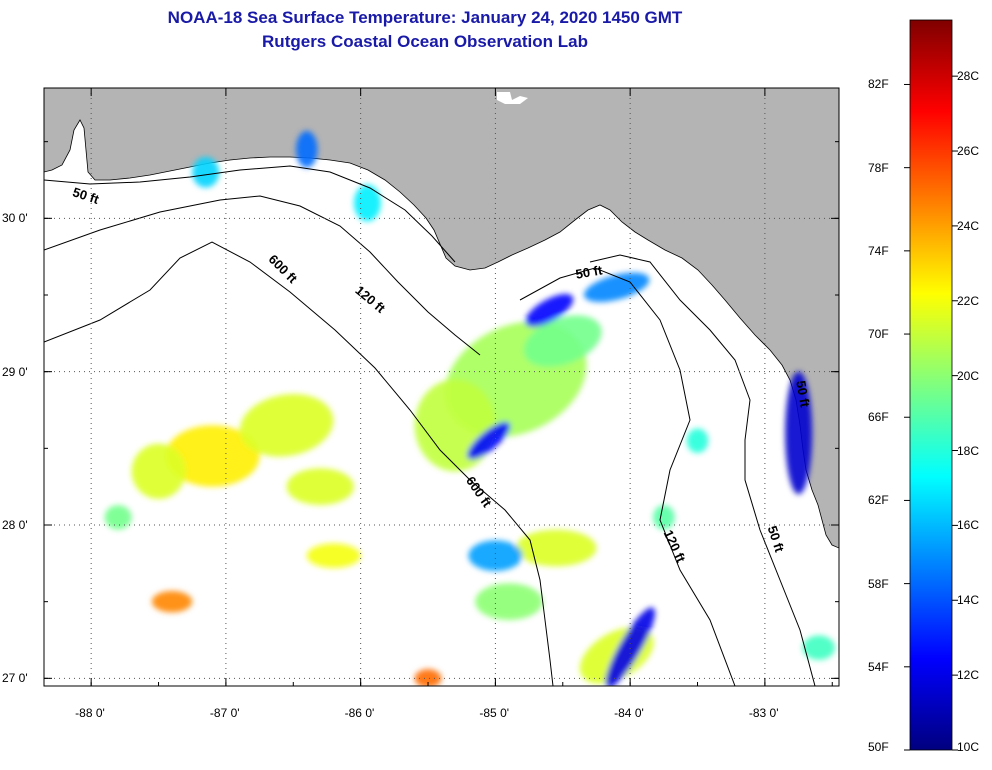 The width and height of the screenshot is (992, 770). What do you see at coordinates (968, 151) in the screenshot?
I see `colorbar-c-label: 26C` at bounding box center [968, 151].